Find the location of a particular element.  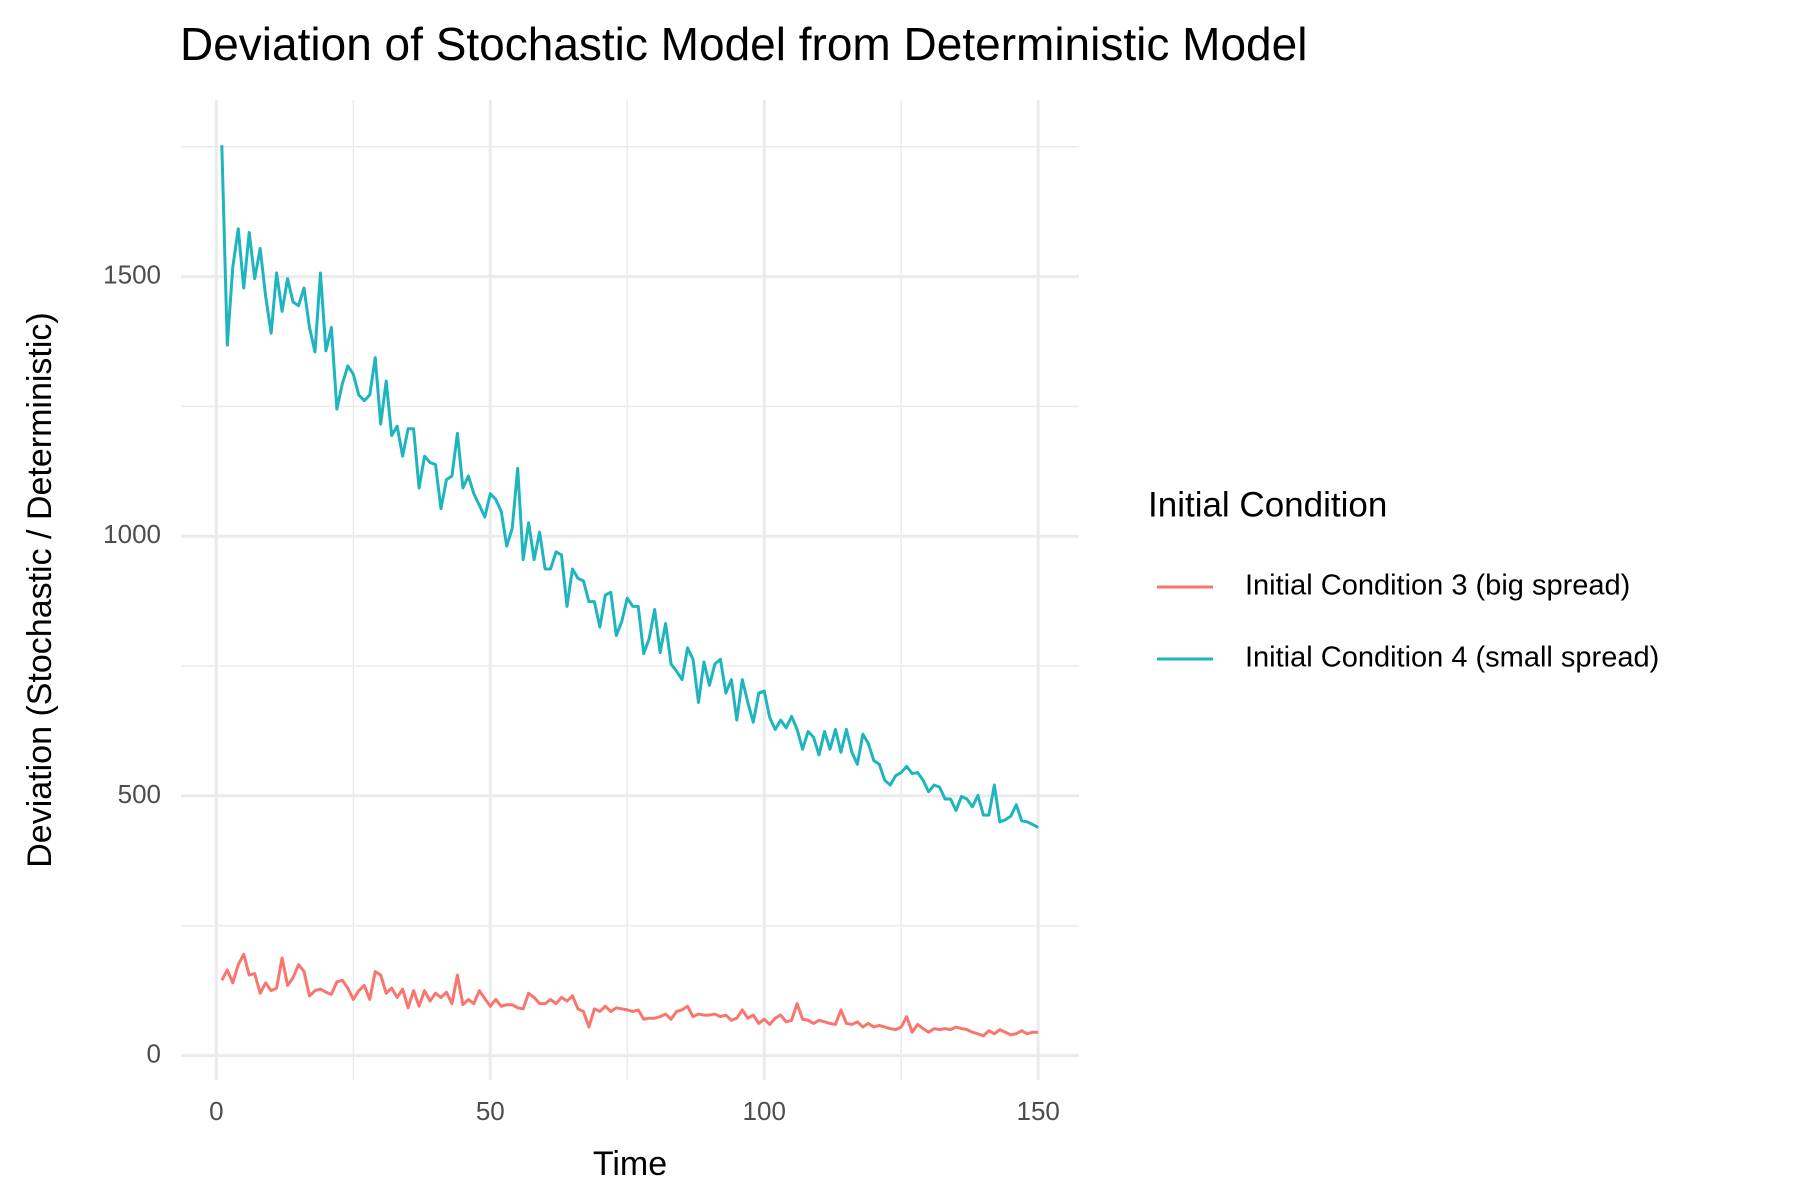

y-tick-label: 1500 is located at coordinates (132, 274).